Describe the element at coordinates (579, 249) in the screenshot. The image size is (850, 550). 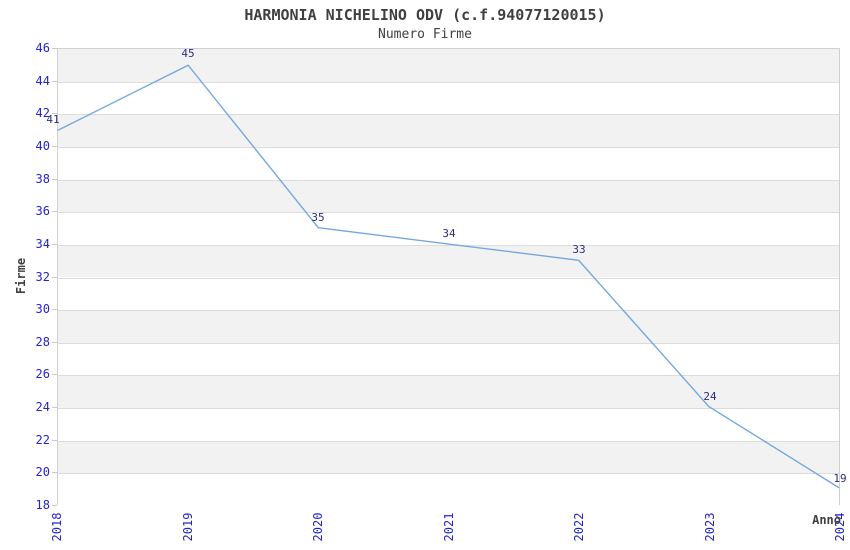
I see `point-value-label: 33` at that location.